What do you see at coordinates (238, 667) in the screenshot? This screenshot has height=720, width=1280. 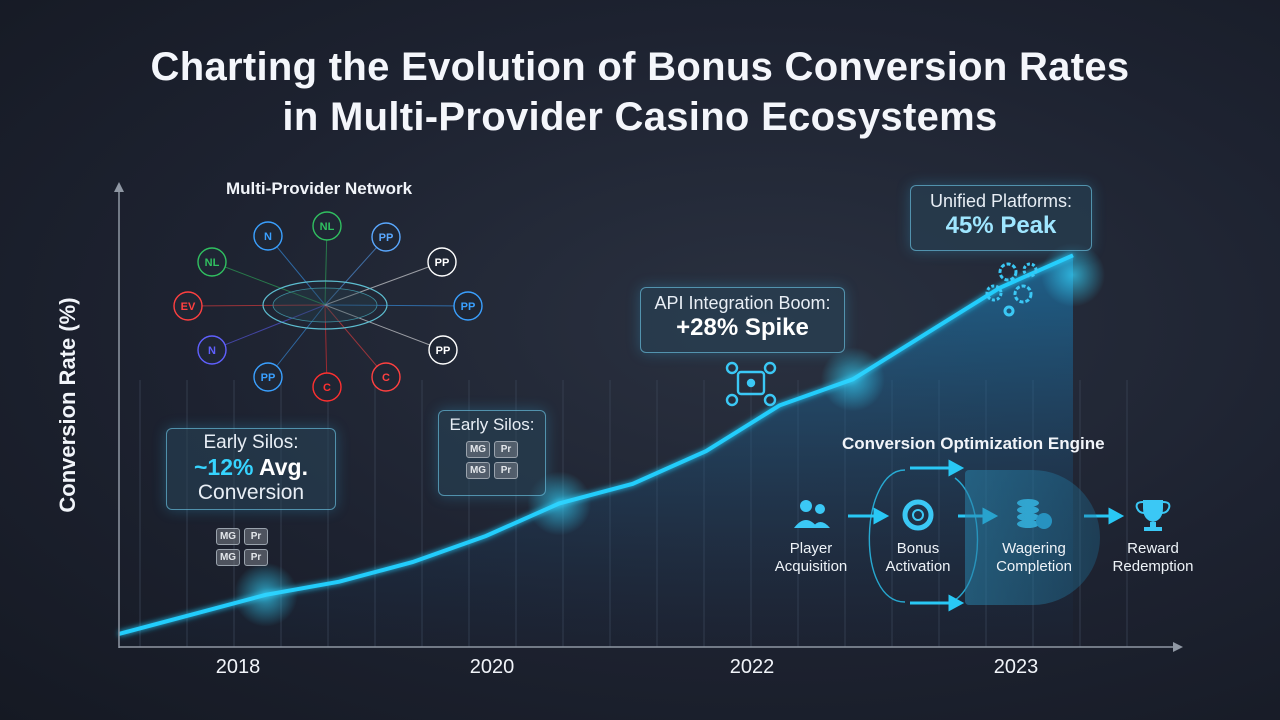 I see `x-tick-label: 2018` at bounding box center [238, 667].